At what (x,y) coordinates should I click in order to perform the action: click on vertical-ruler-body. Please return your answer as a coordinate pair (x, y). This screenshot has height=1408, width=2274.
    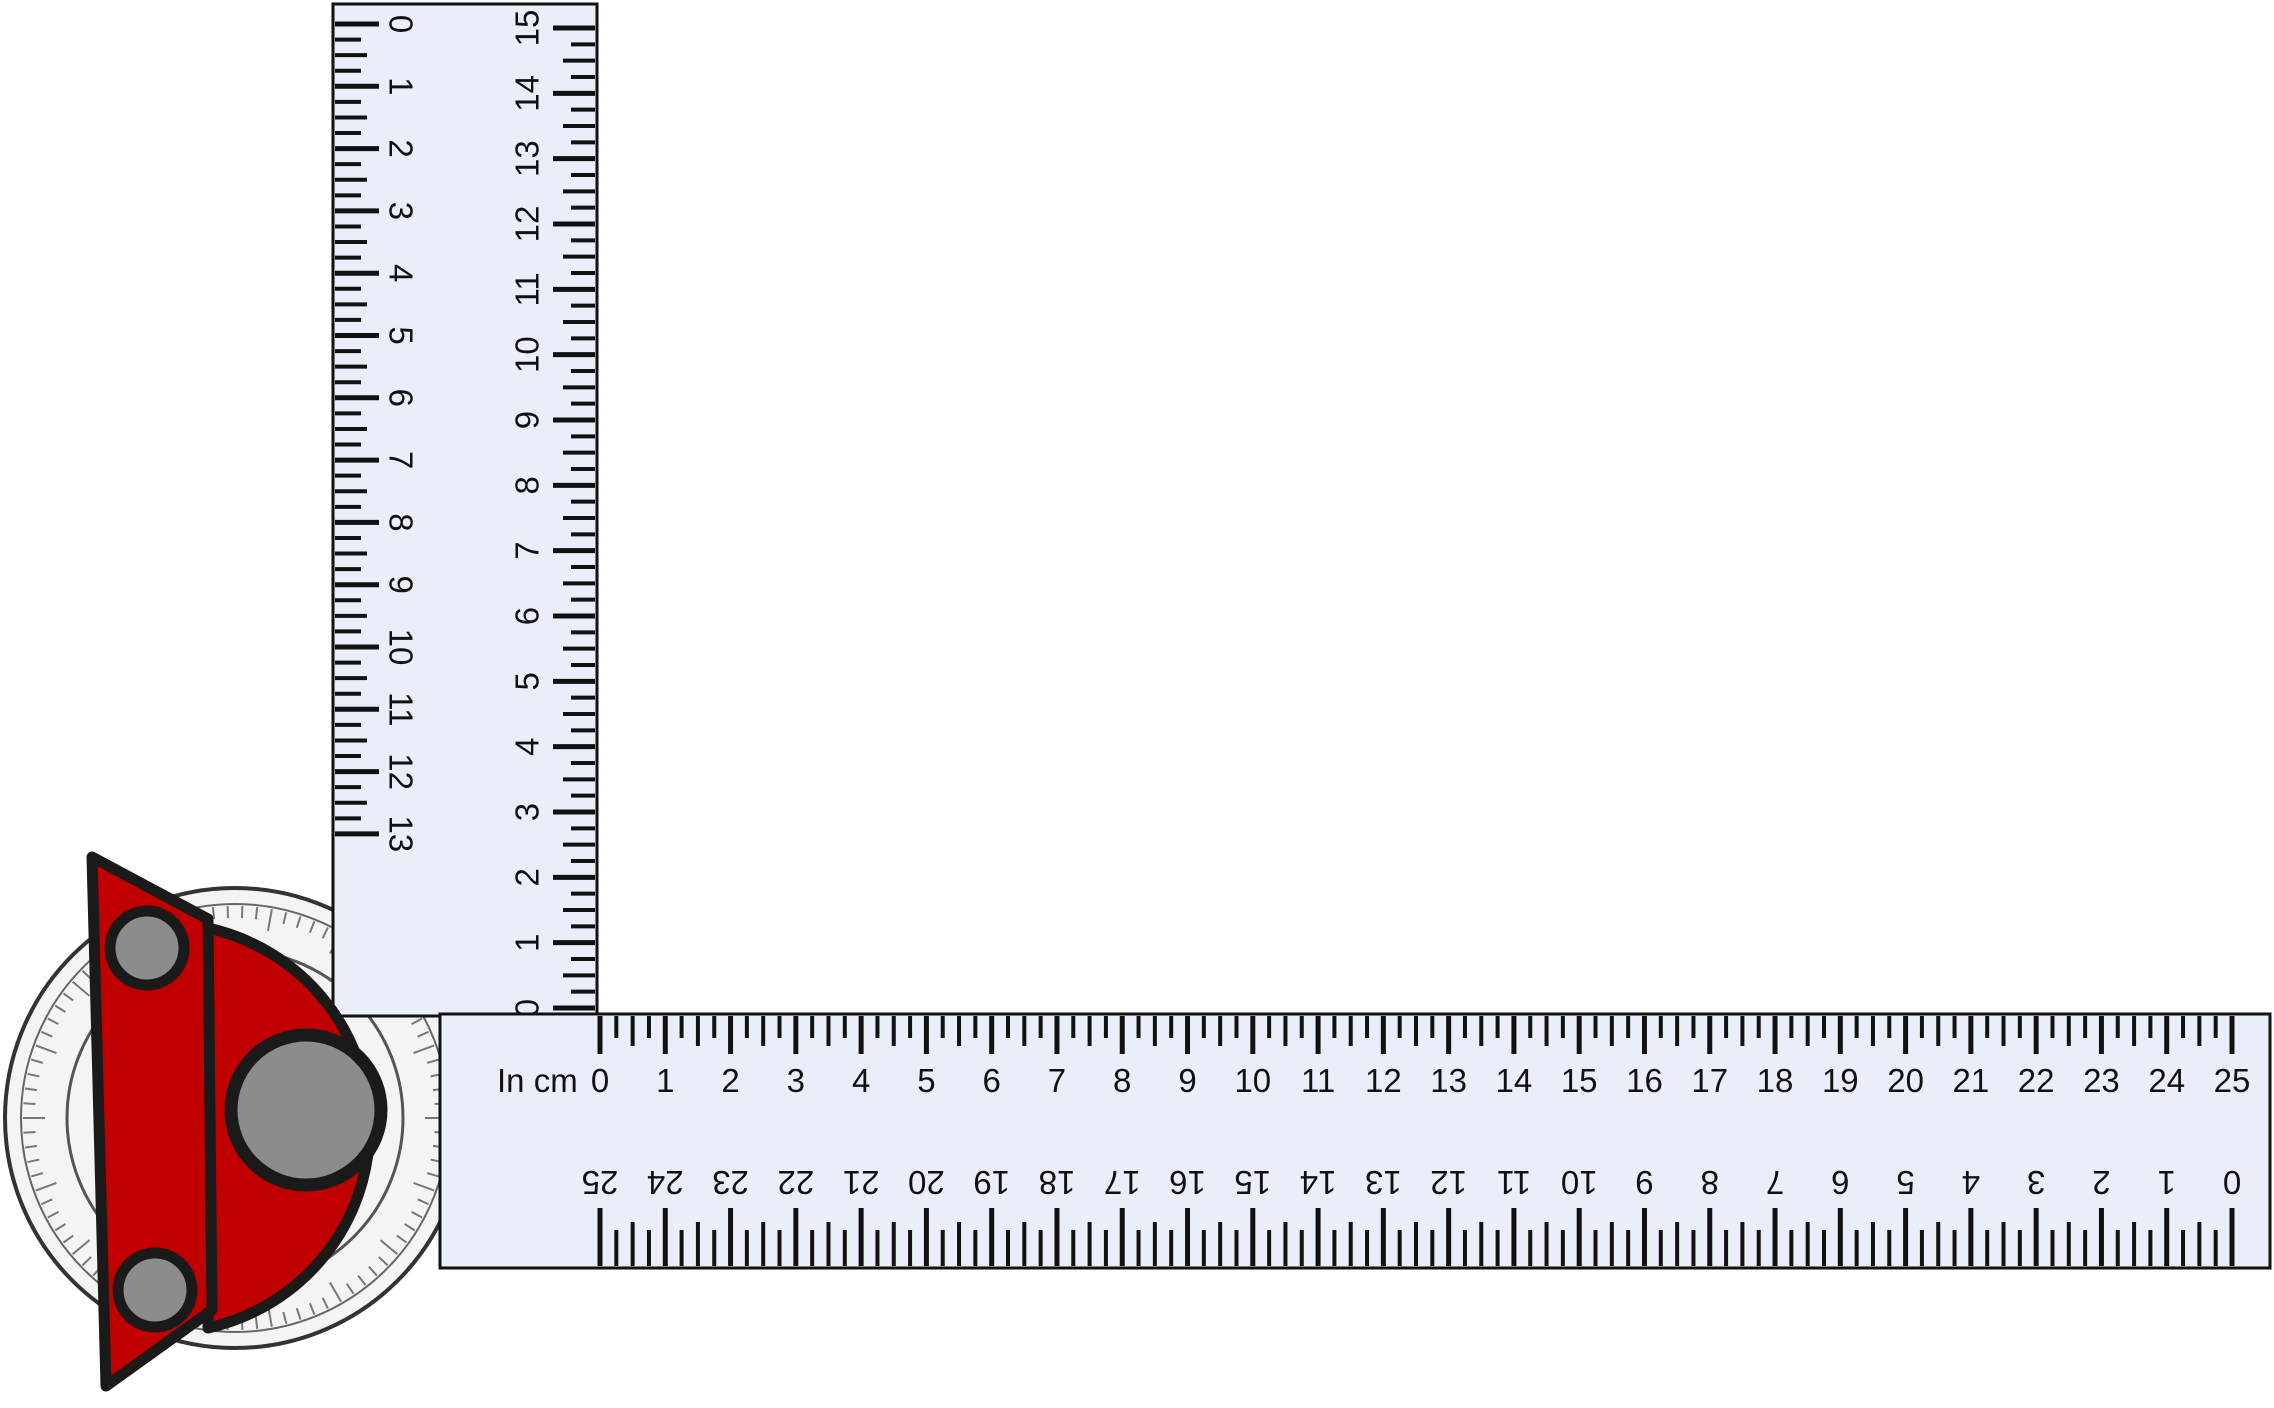
    Looking at the image, I should click on (465, 510).